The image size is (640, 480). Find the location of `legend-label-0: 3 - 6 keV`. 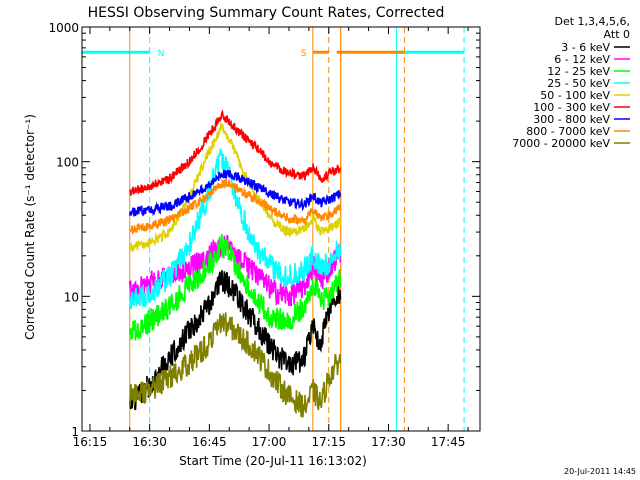

legend-label-0: 3 - 6 keV is located at coordinates (585, 47).